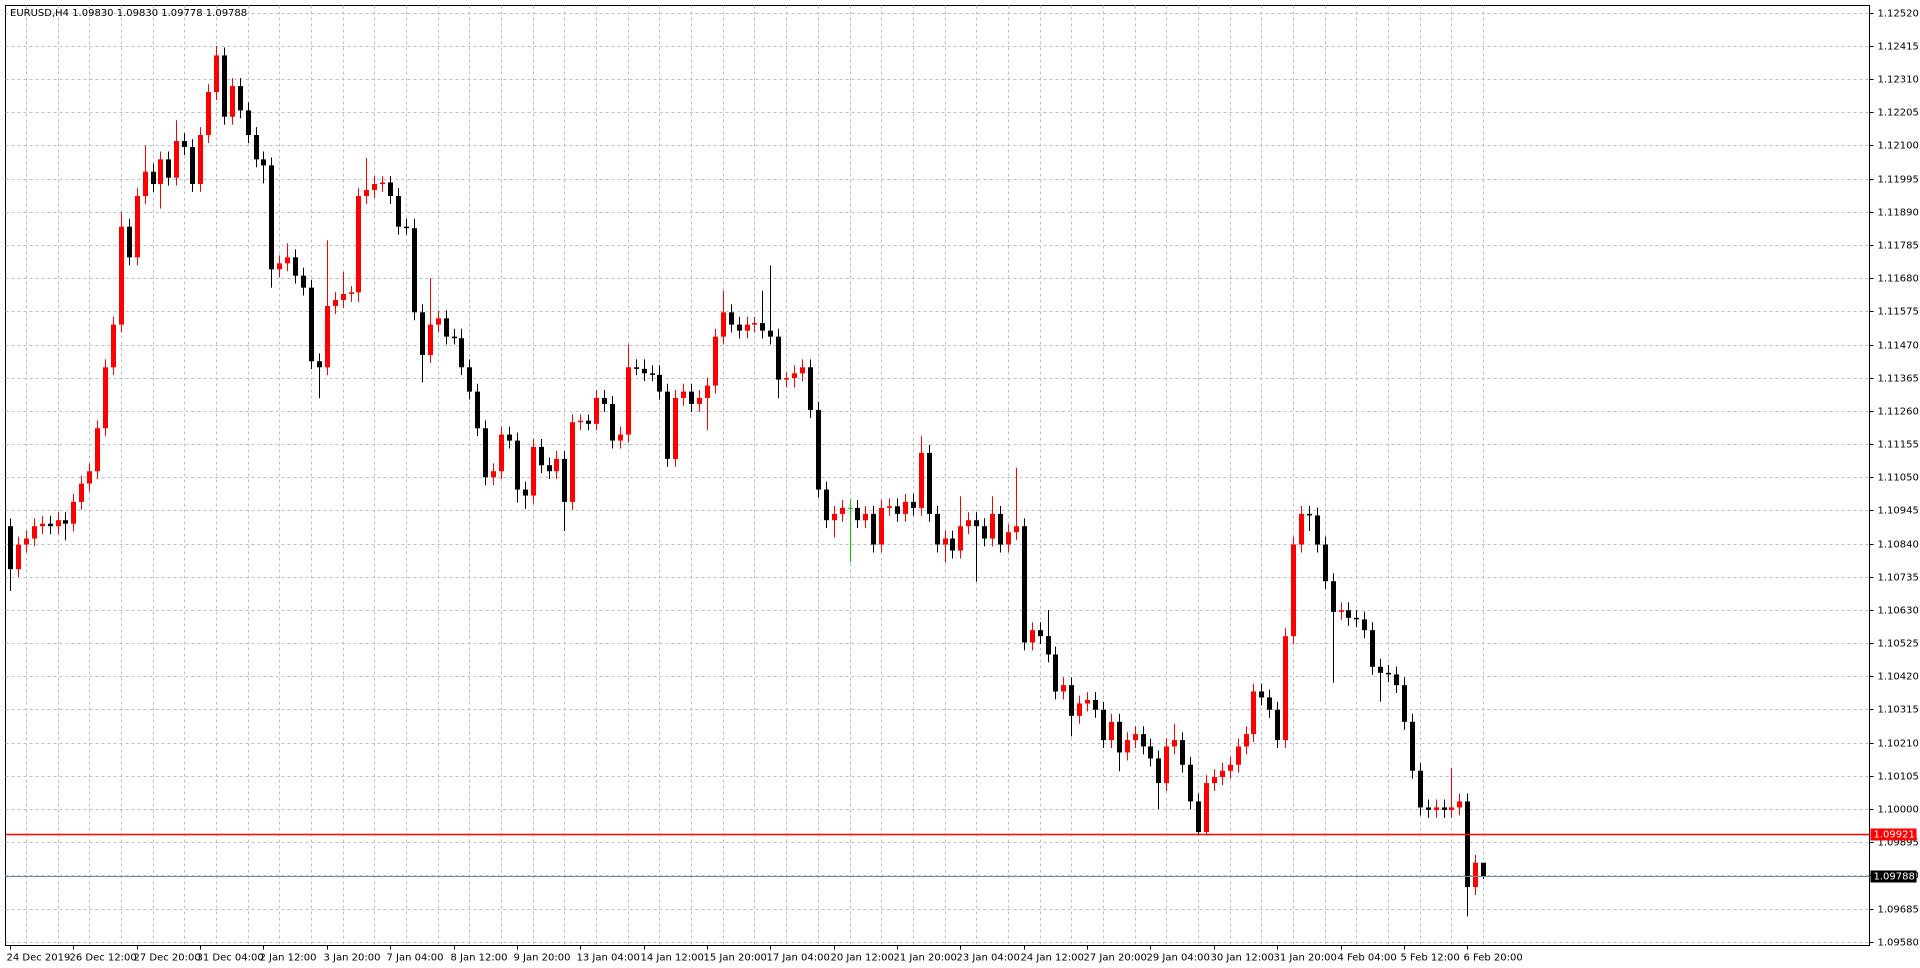  What do you see at coordinates (1894, 877) in the screenshot?
I see `bid-line-label: 1.09788` at bounding box center [1894, 877].